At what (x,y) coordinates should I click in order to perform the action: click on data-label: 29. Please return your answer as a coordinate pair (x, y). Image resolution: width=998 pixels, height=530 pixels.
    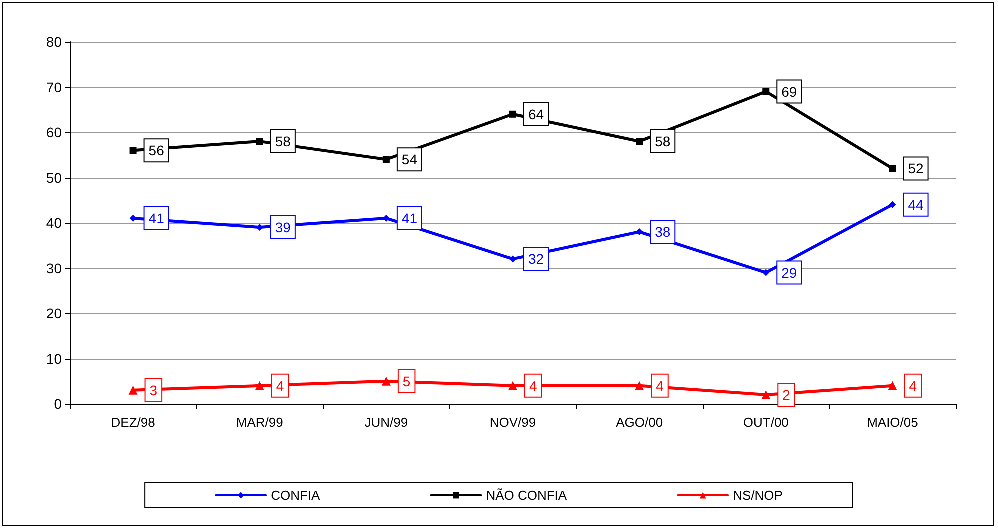
    Looking at the image, I should click on (790, 272).